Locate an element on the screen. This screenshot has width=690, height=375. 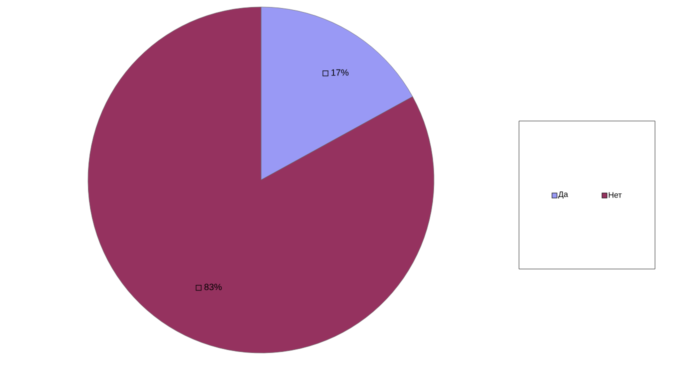
legend-label: Нет is located at coordinates (615, 195).